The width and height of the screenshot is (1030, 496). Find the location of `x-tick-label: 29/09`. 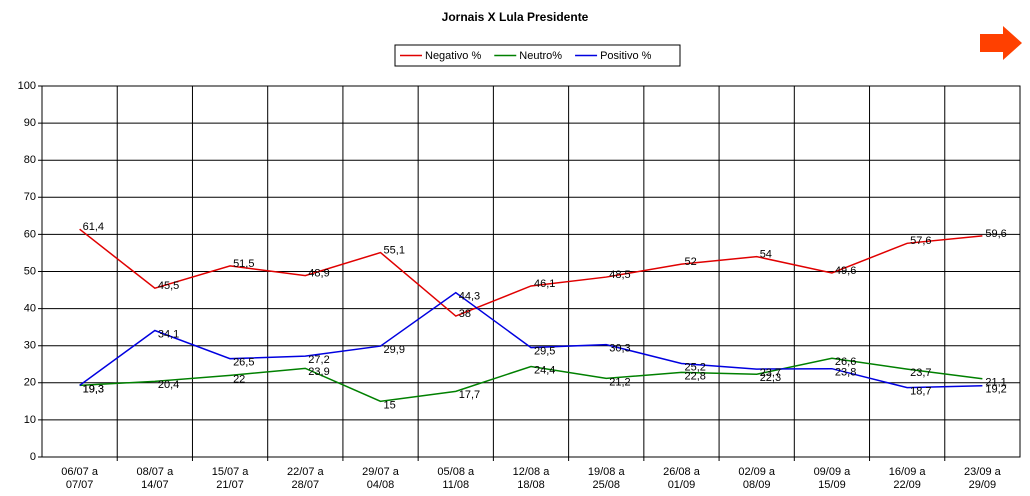

x-tick-label: 29/09 is located at coordinates (983, 485).